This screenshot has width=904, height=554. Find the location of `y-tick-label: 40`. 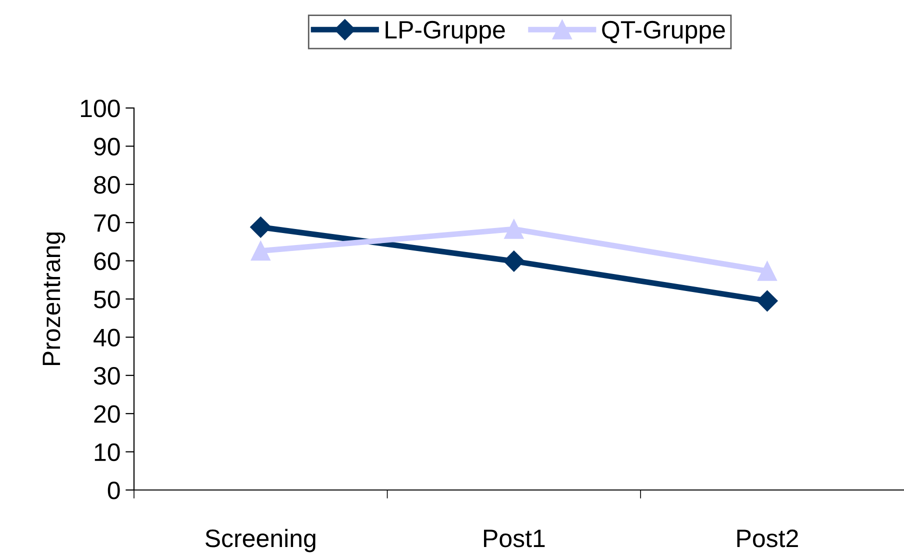

y-tick-label: 40 is located at coordinates (107, 337).